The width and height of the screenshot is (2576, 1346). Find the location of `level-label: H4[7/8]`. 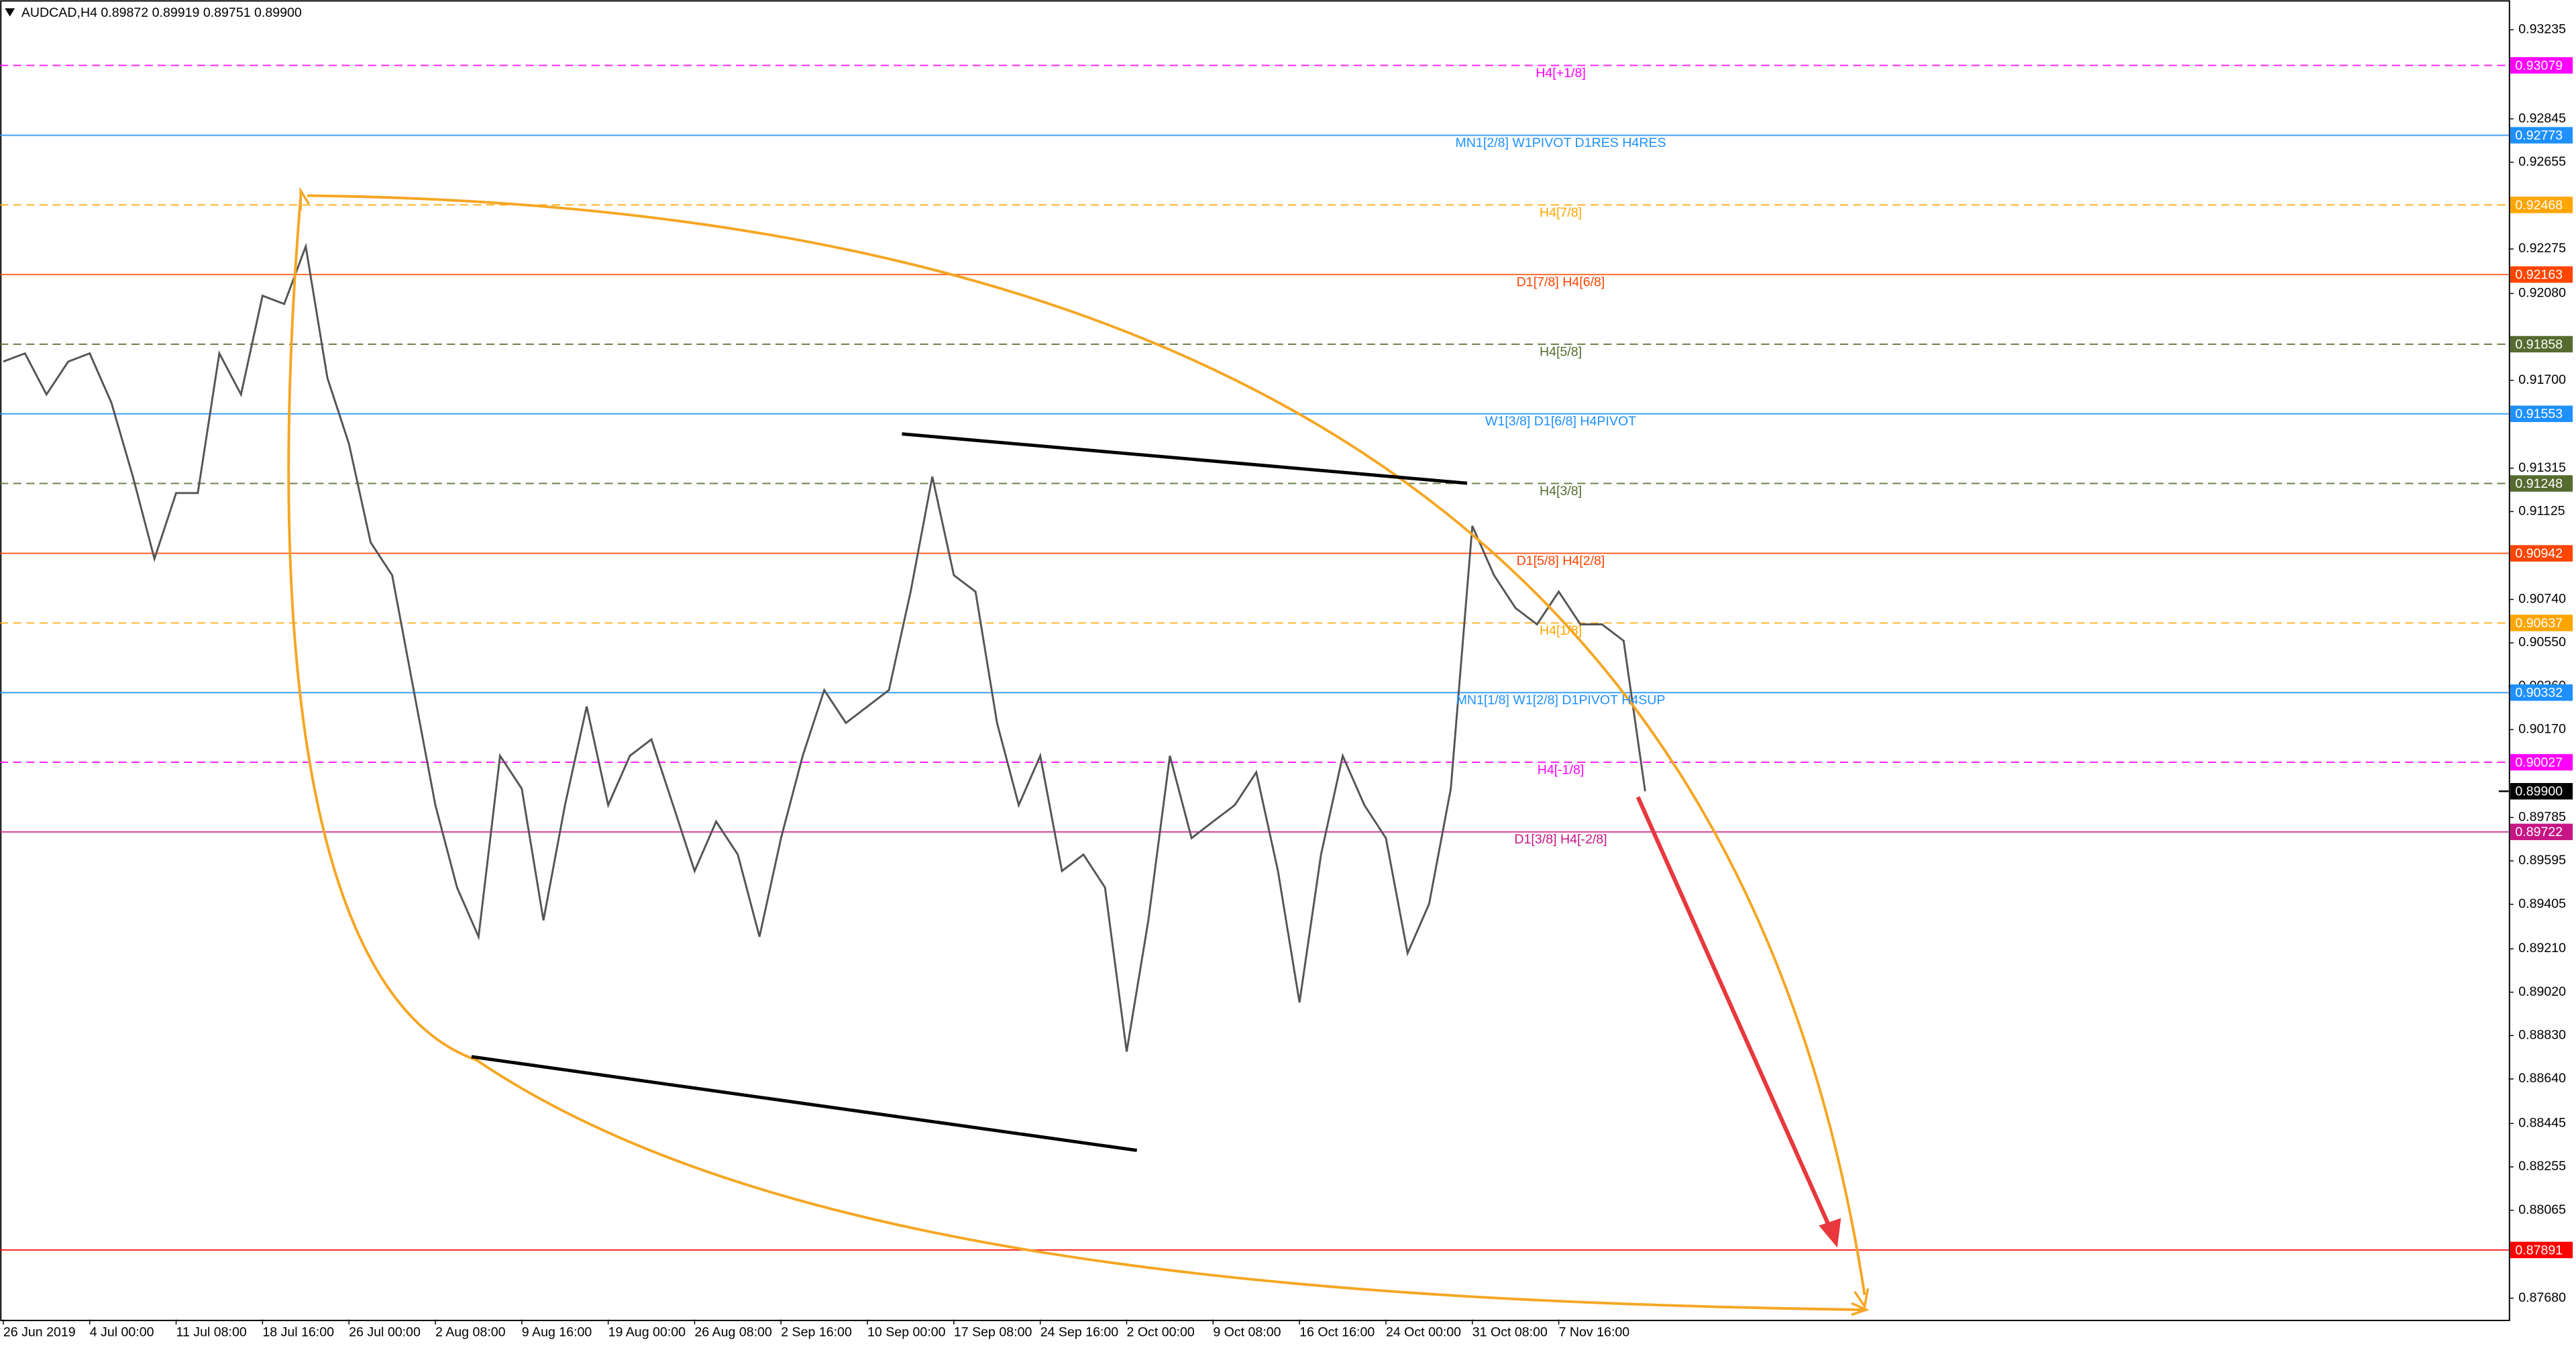

level-label: H4[7/8] is located at coordinates (1561, 213).